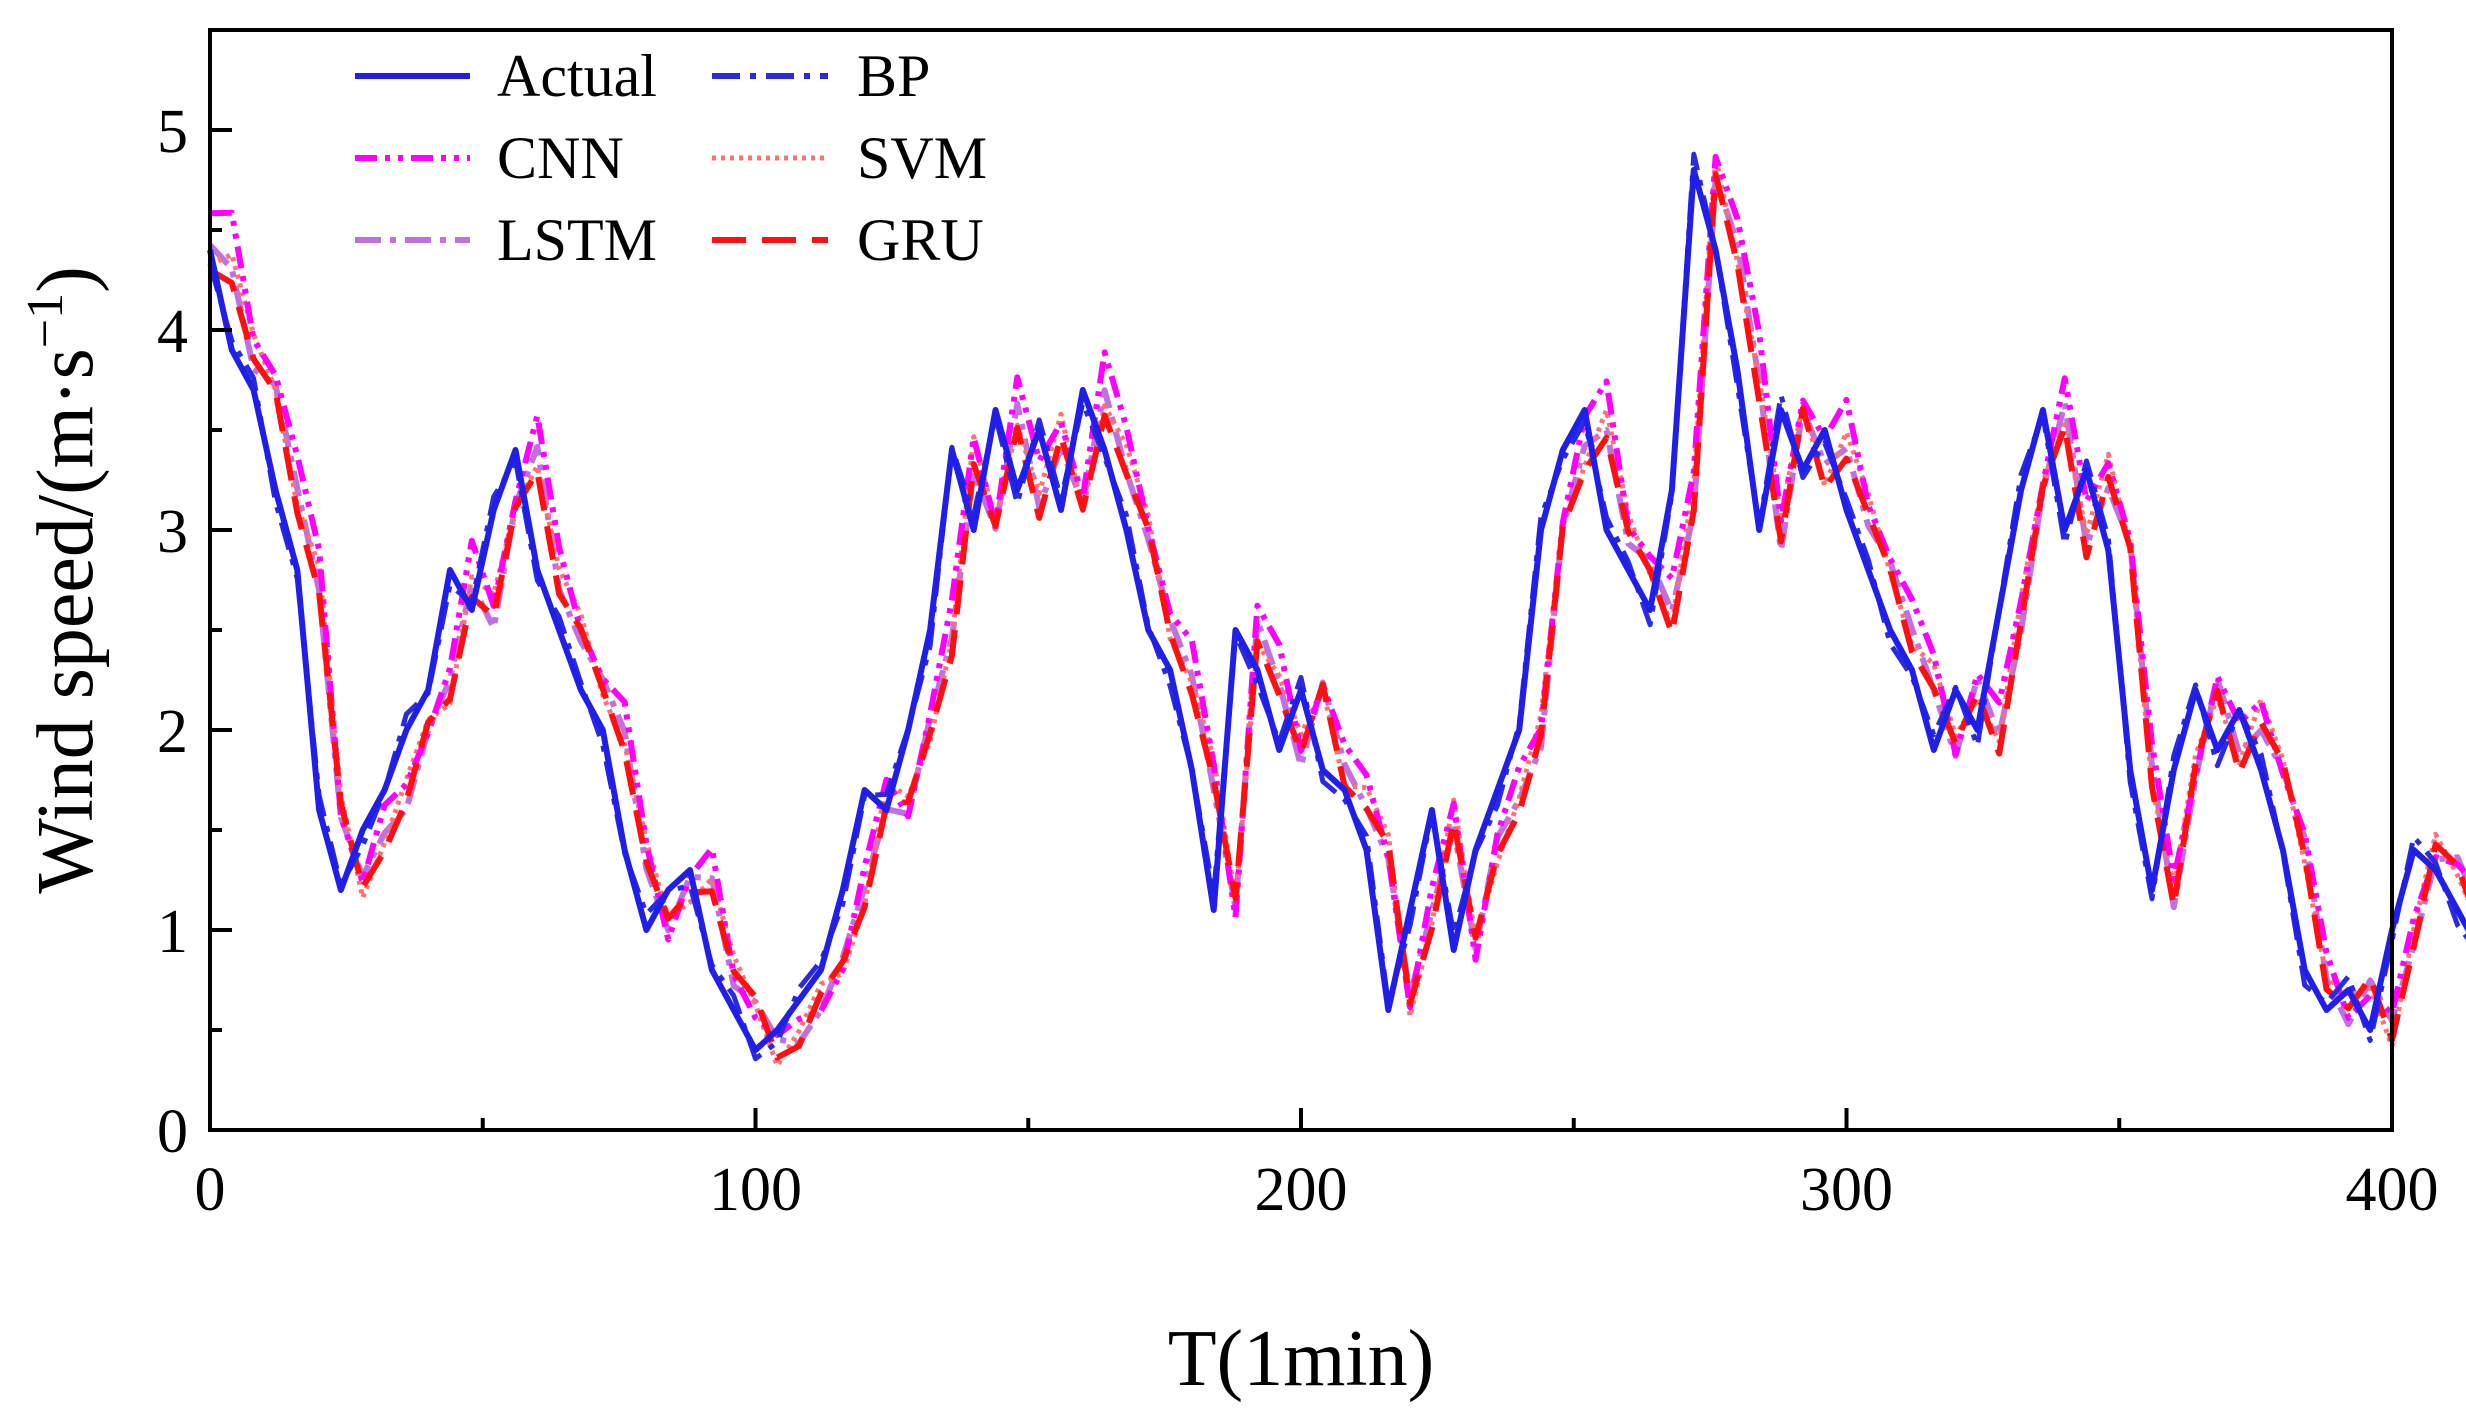  What do you see at coordinates (172, 132) in the screenshot?
I see `y-tick-label: 5` at bounding box center [172, 132].